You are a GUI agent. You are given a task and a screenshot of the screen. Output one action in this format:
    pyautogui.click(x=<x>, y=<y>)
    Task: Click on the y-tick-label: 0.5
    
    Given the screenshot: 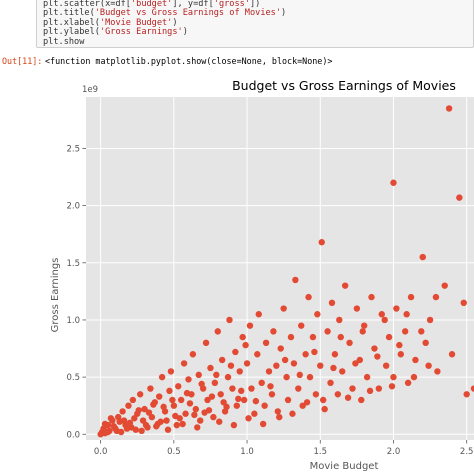 What is the action you would take?
    pyautogui.click(x=73, y=378)
    